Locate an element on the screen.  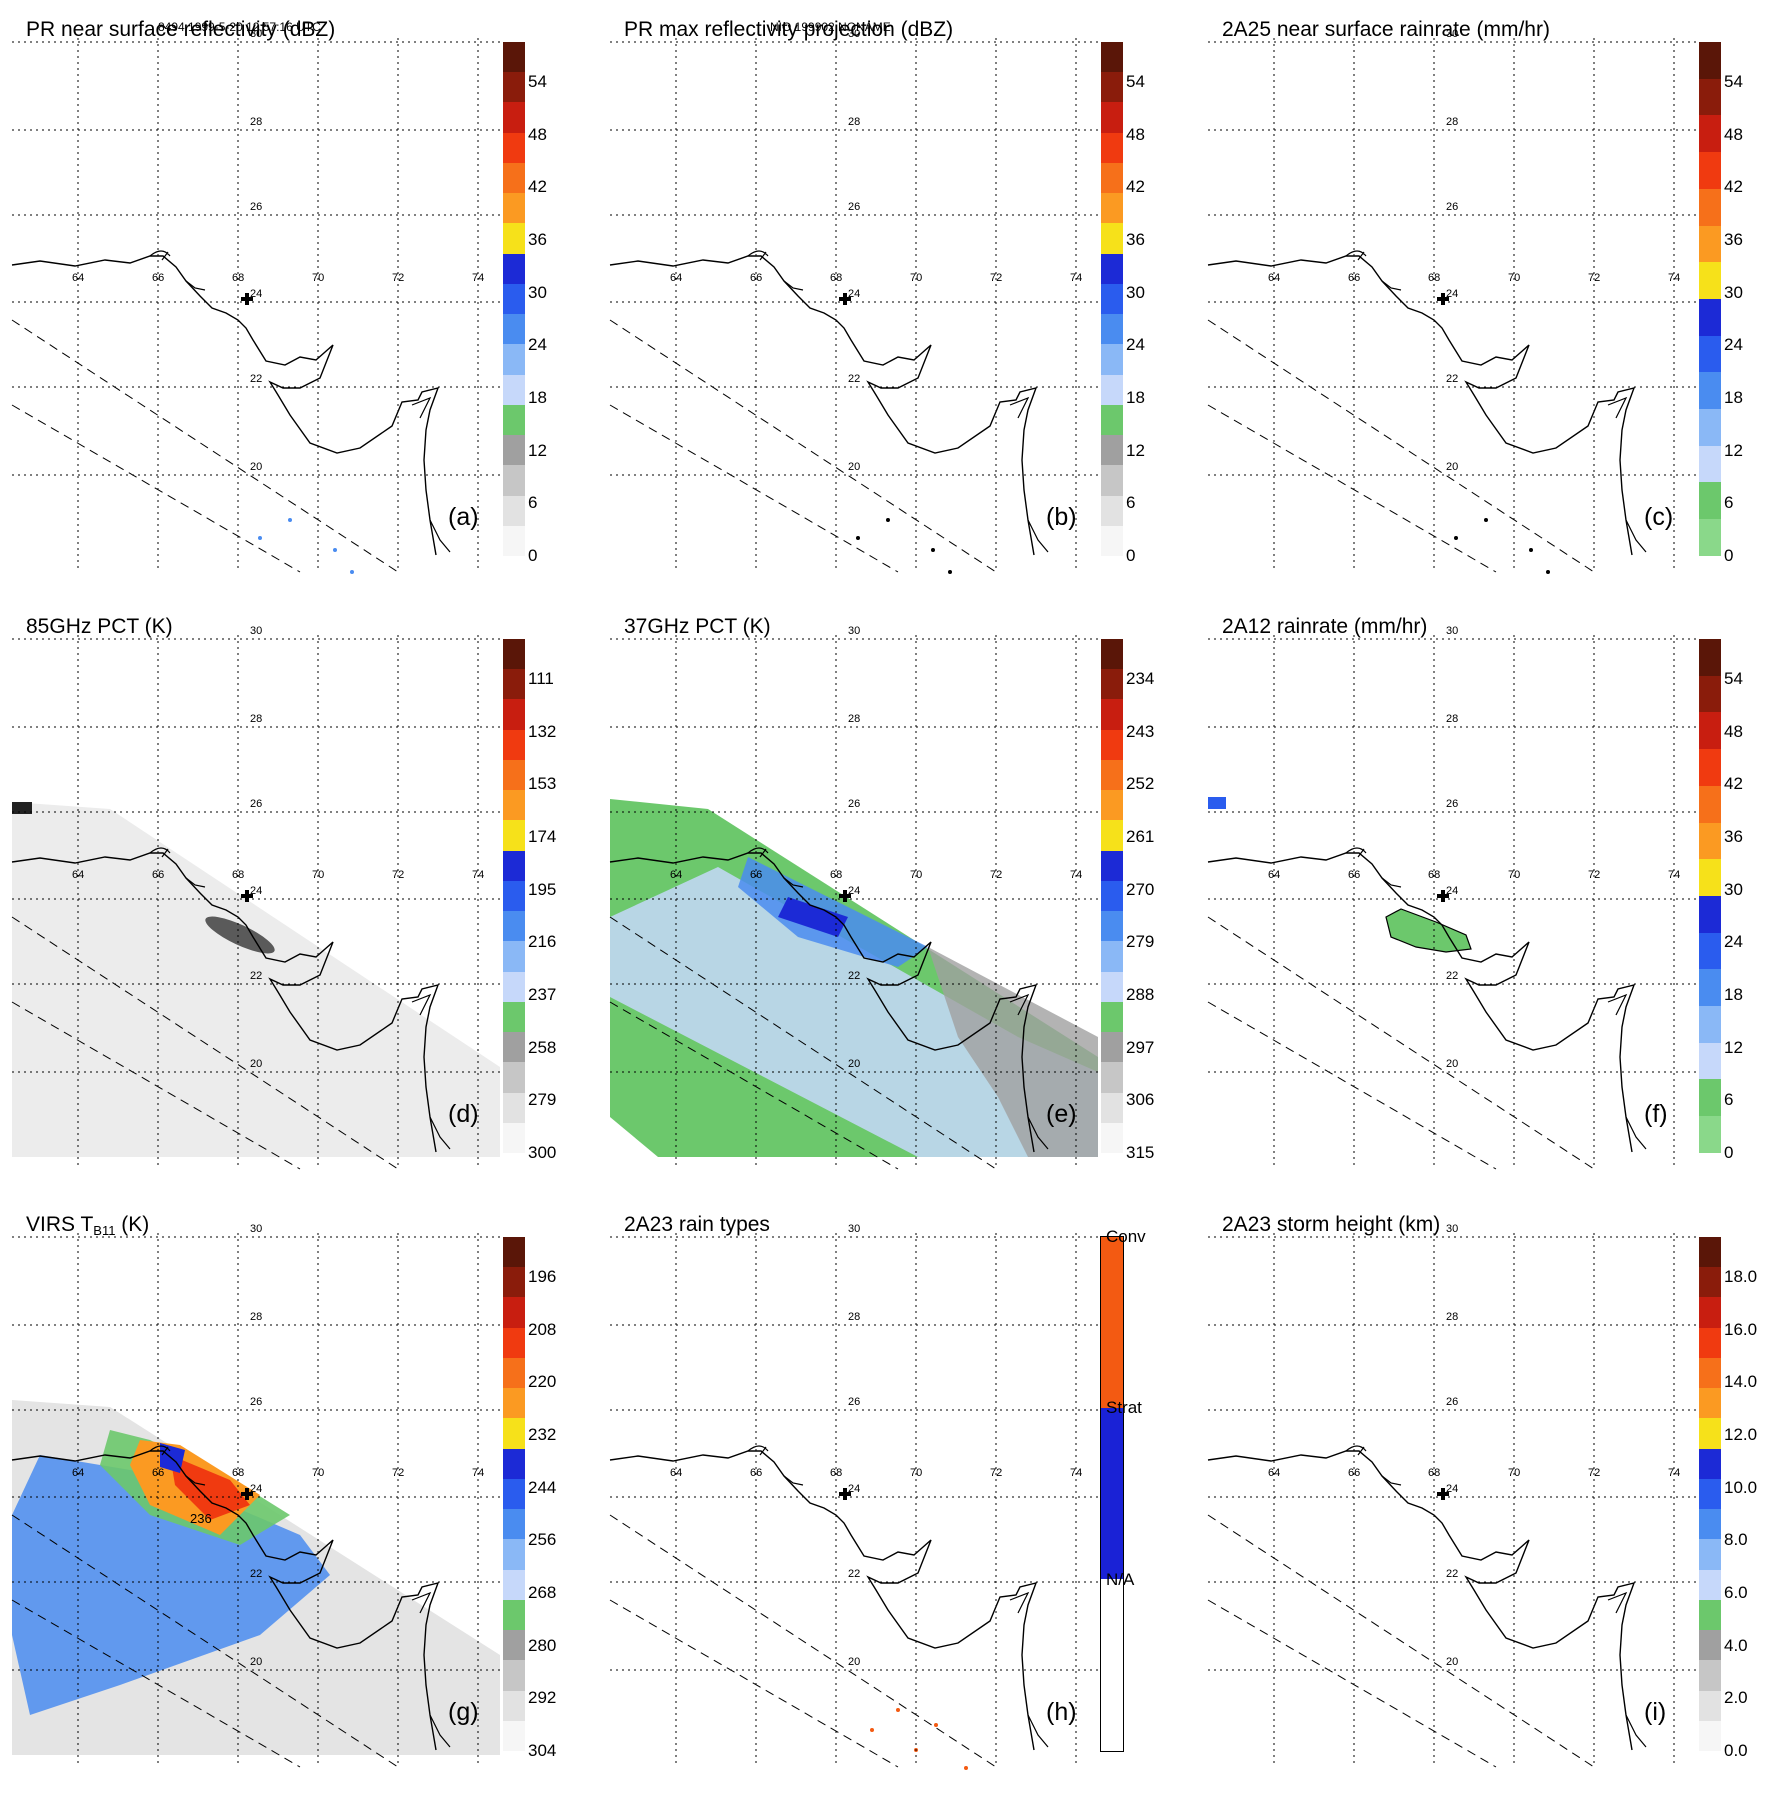
map-c is located at coordinates (1451, 306).